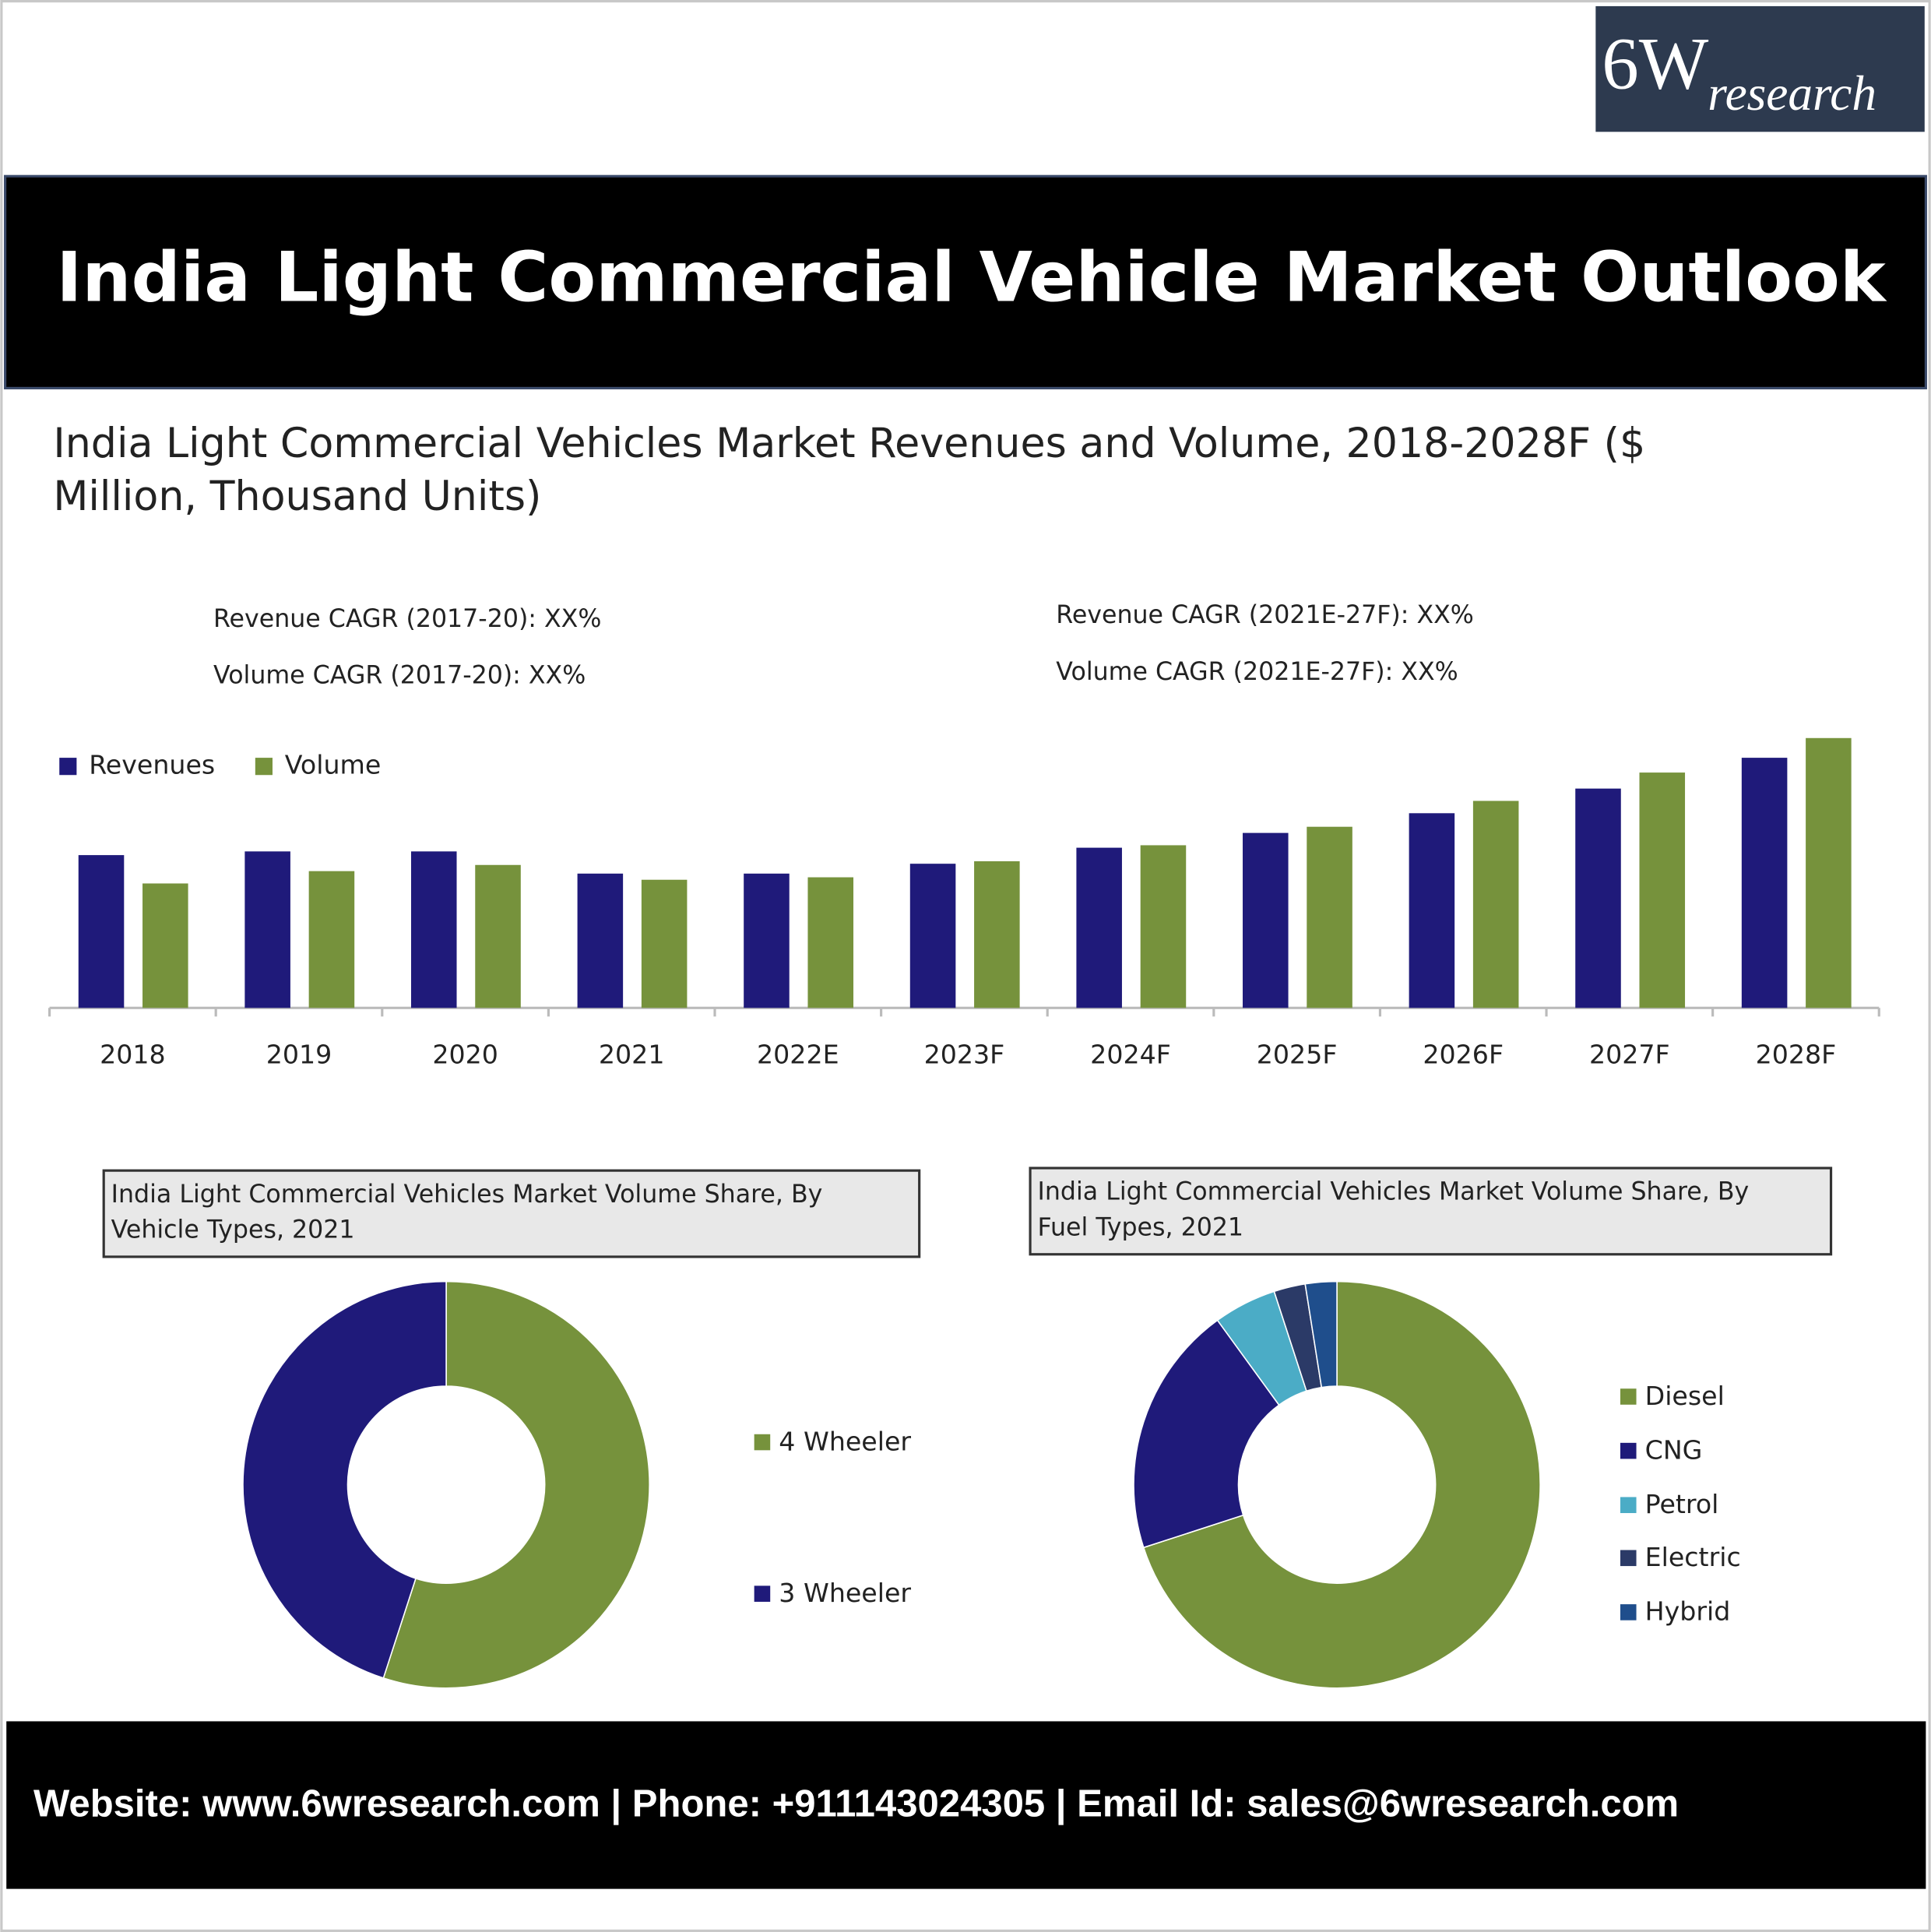 Image resolution: width=1931 pixels, height=1932 pixels. What do you see at coordinates (407, 619) in the screenshot?
I see `annotation: Revenue CAGR (2017-20): XX%` at bounding box center [407, 619].